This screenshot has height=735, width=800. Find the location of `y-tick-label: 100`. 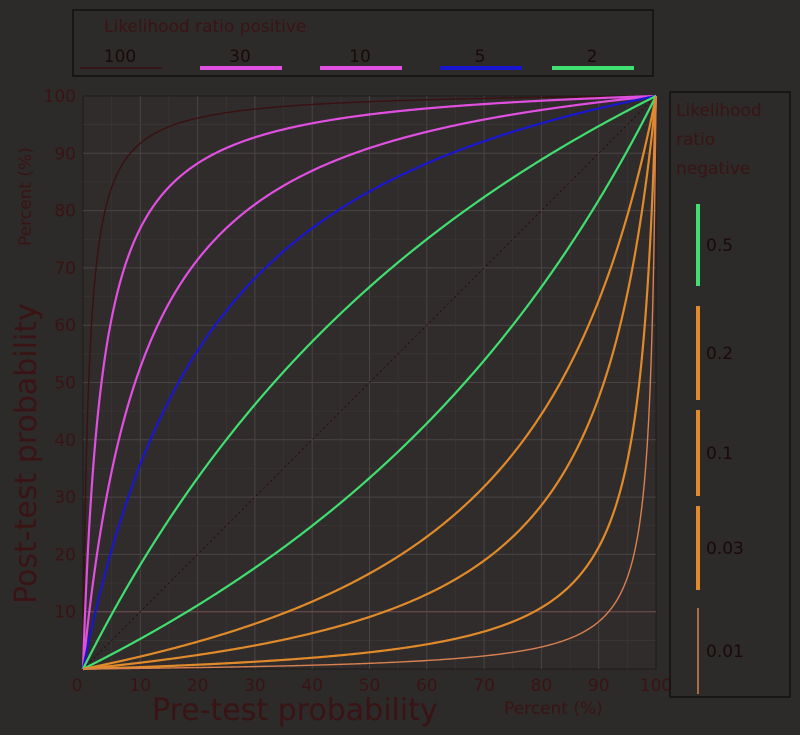

y-tick-label: 100 is located at coordinates (60, 97).